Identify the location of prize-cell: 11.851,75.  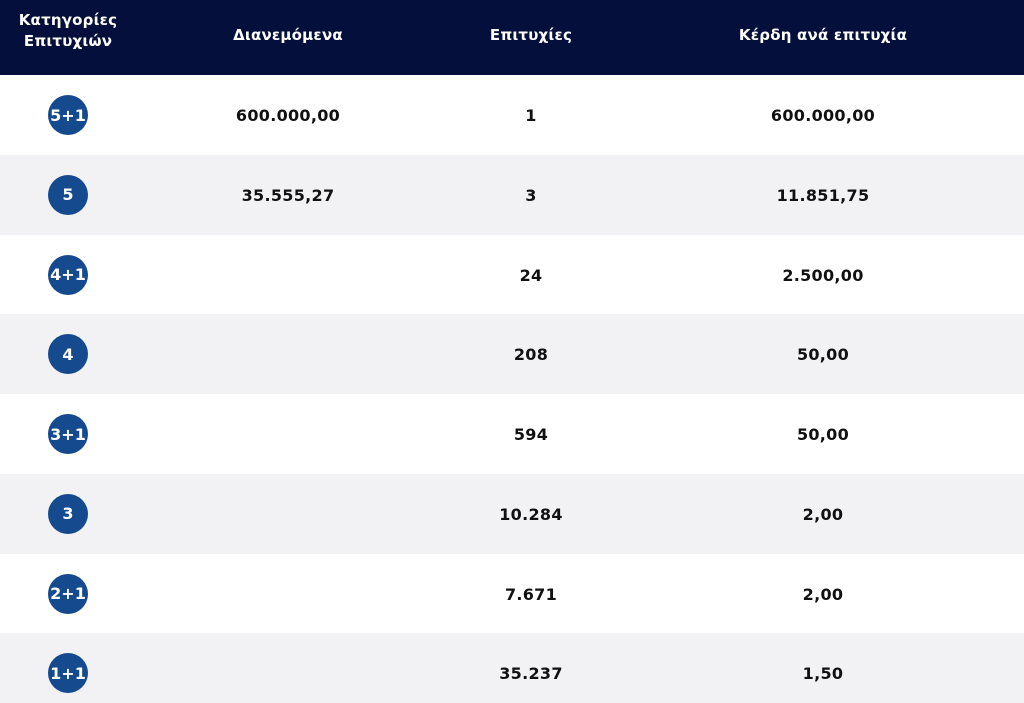
(823, 195).